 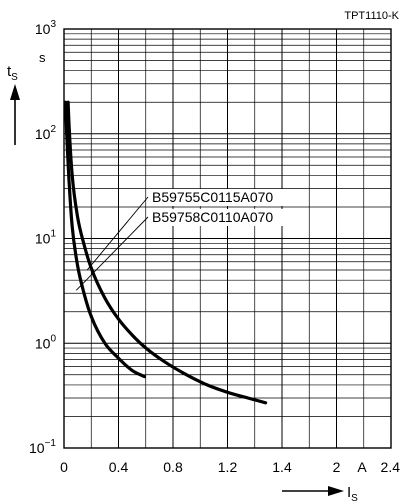 What do you see at coordinates (46, 133) in the screenshot?
I see `y-tick-label: 10²` at bounding box center [46, 133].